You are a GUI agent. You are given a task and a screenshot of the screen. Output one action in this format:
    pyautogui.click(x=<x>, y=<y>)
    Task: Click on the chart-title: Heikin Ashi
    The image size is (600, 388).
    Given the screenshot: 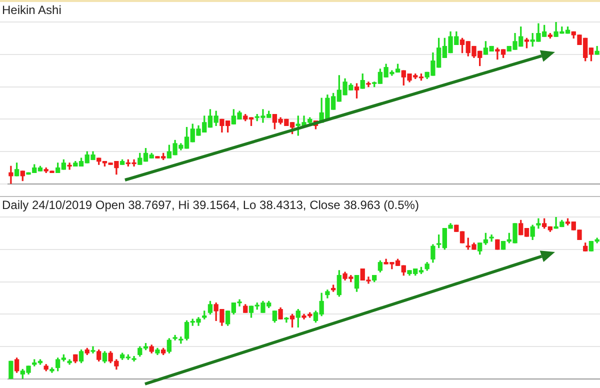 What is the action you would take?
    pyautogui.click(x=32, y=10)
    